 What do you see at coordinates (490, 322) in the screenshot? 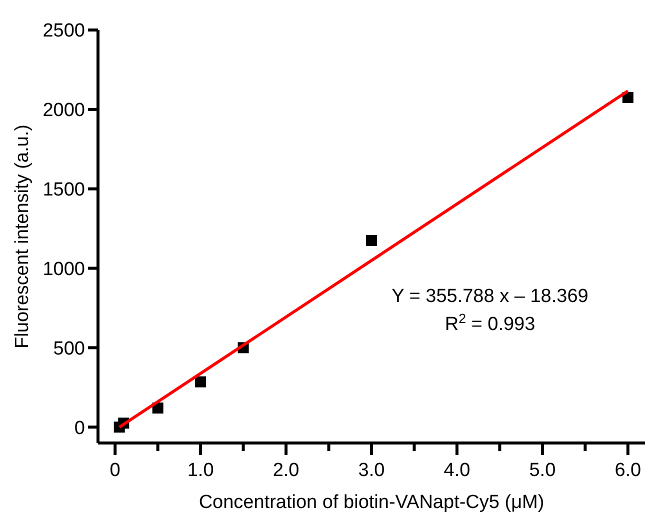
I see `annotation: R$^{2}$ = 0.993` at bounding box center [490, 322].